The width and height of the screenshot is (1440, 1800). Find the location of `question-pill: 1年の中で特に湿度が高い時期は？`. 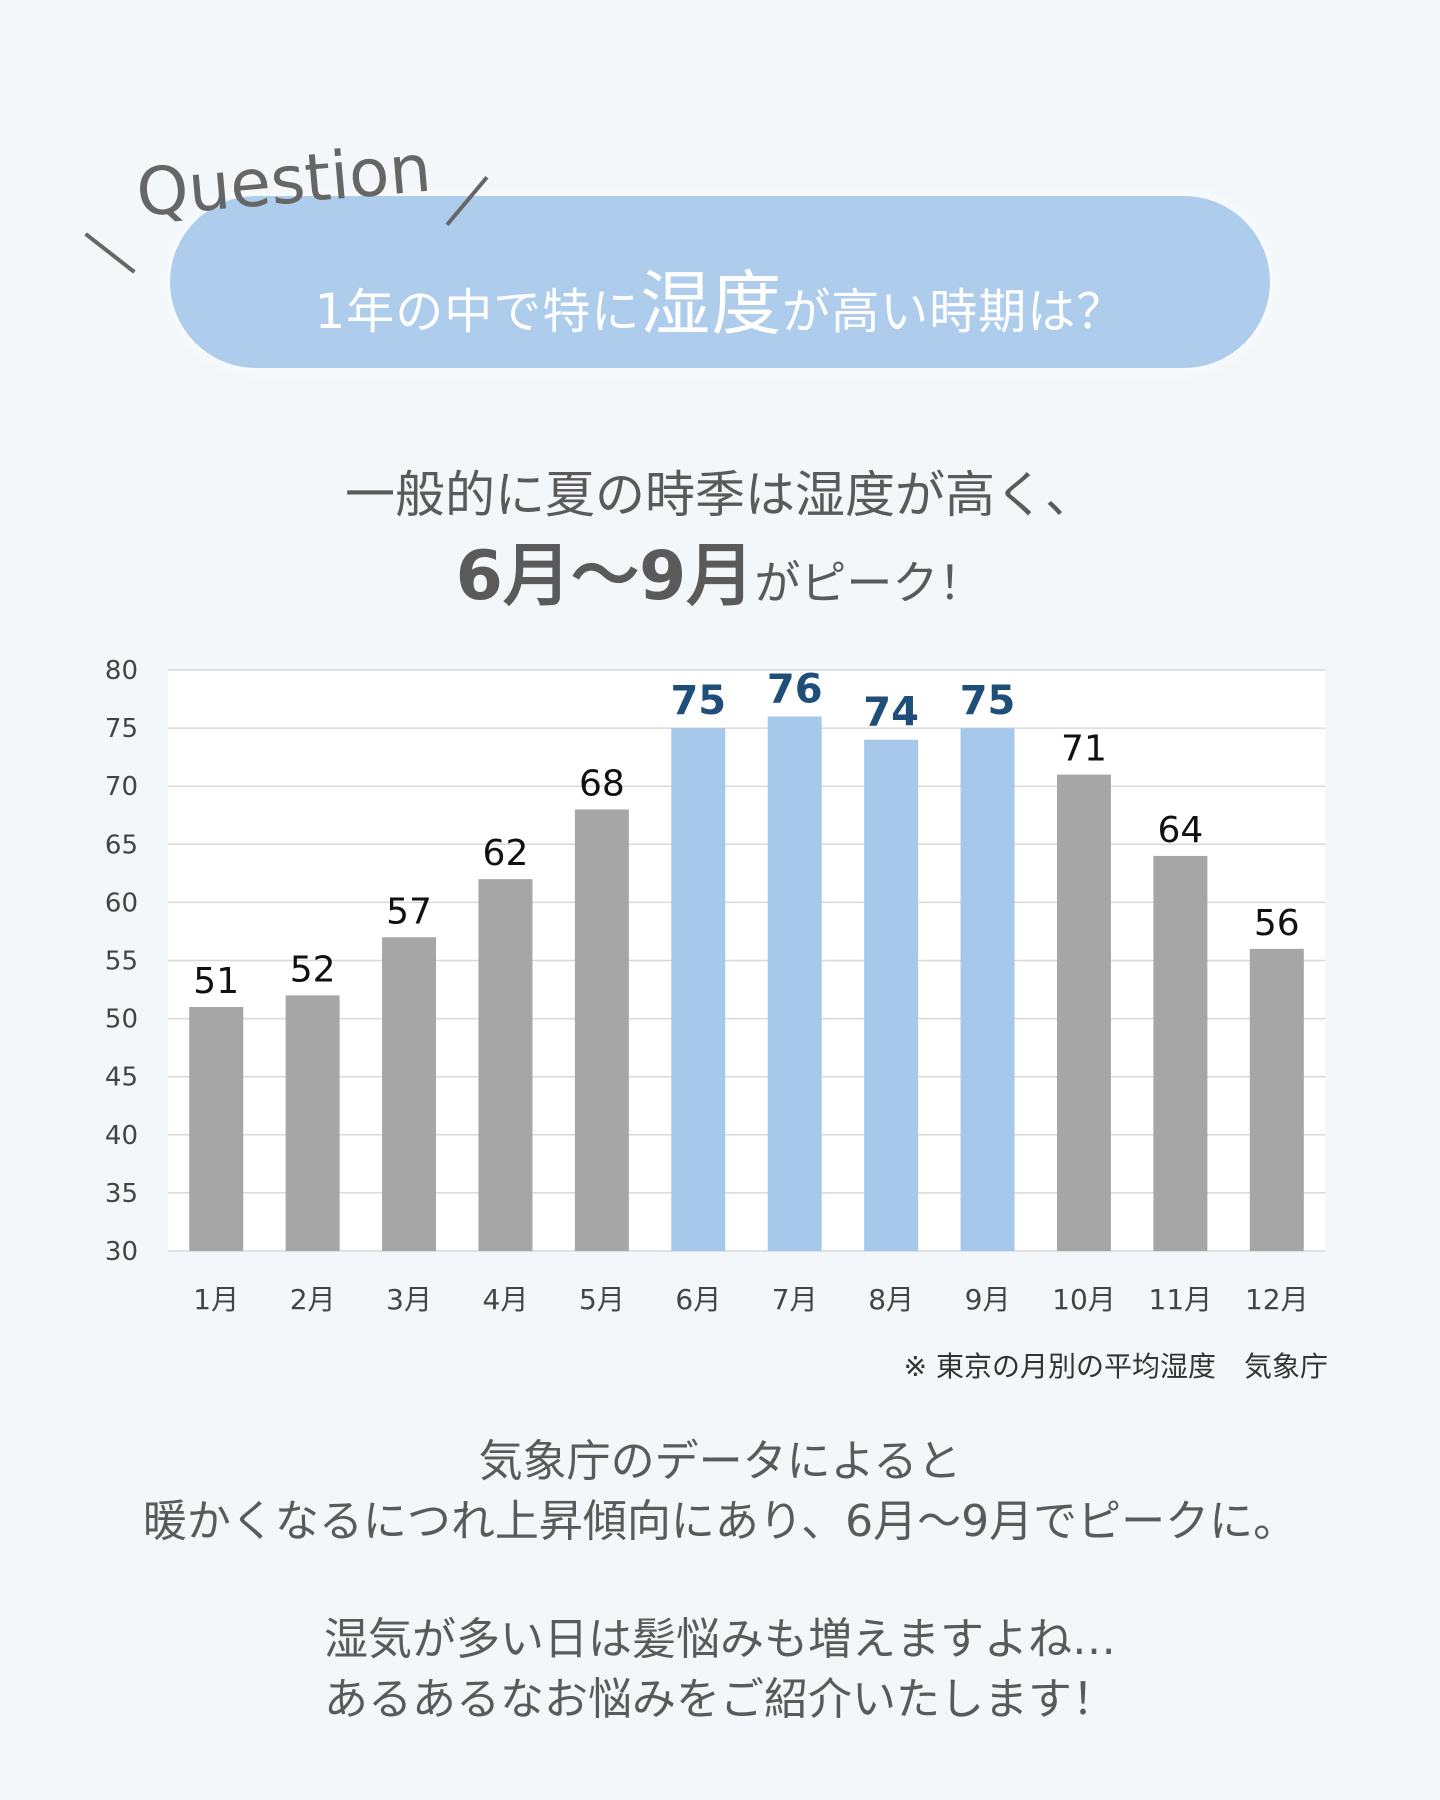

question-pill: 1年の中で特に湿度が高い時期は？ is located at coordinates (720, 282).